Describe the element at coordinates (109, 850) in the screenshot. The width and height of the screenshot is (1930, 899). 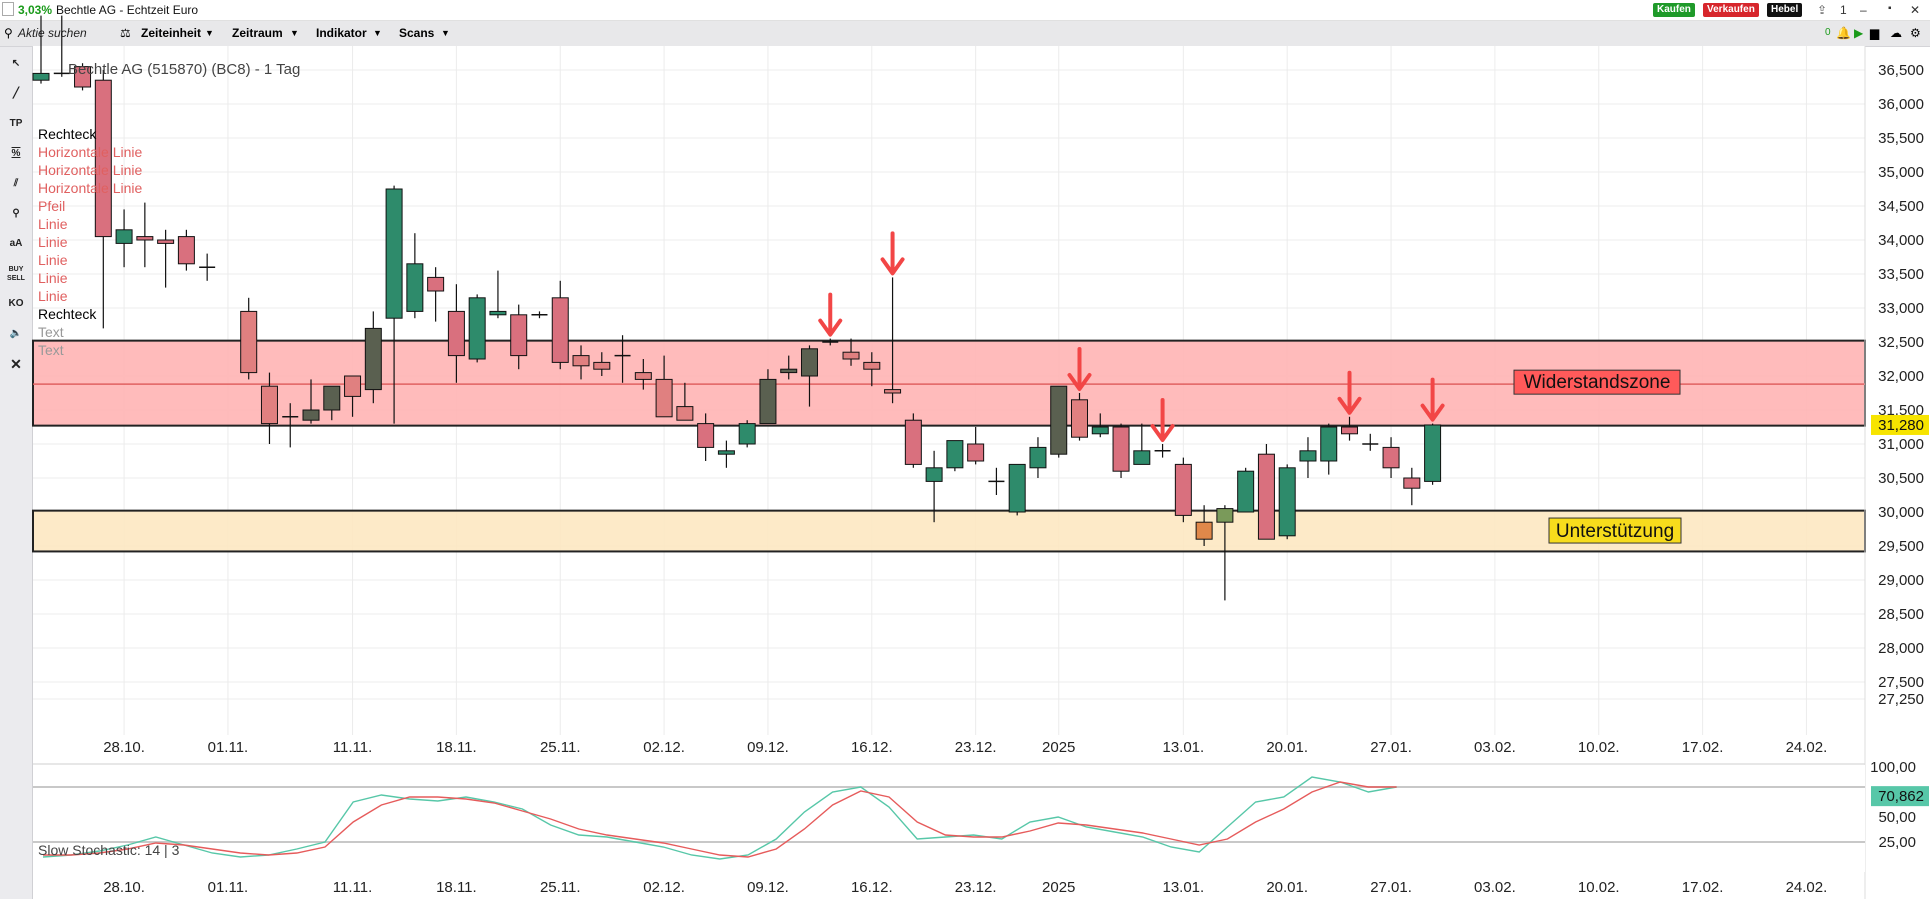
I see `oscillator-title: Slow Stochastic: 14 | 3` at that location.